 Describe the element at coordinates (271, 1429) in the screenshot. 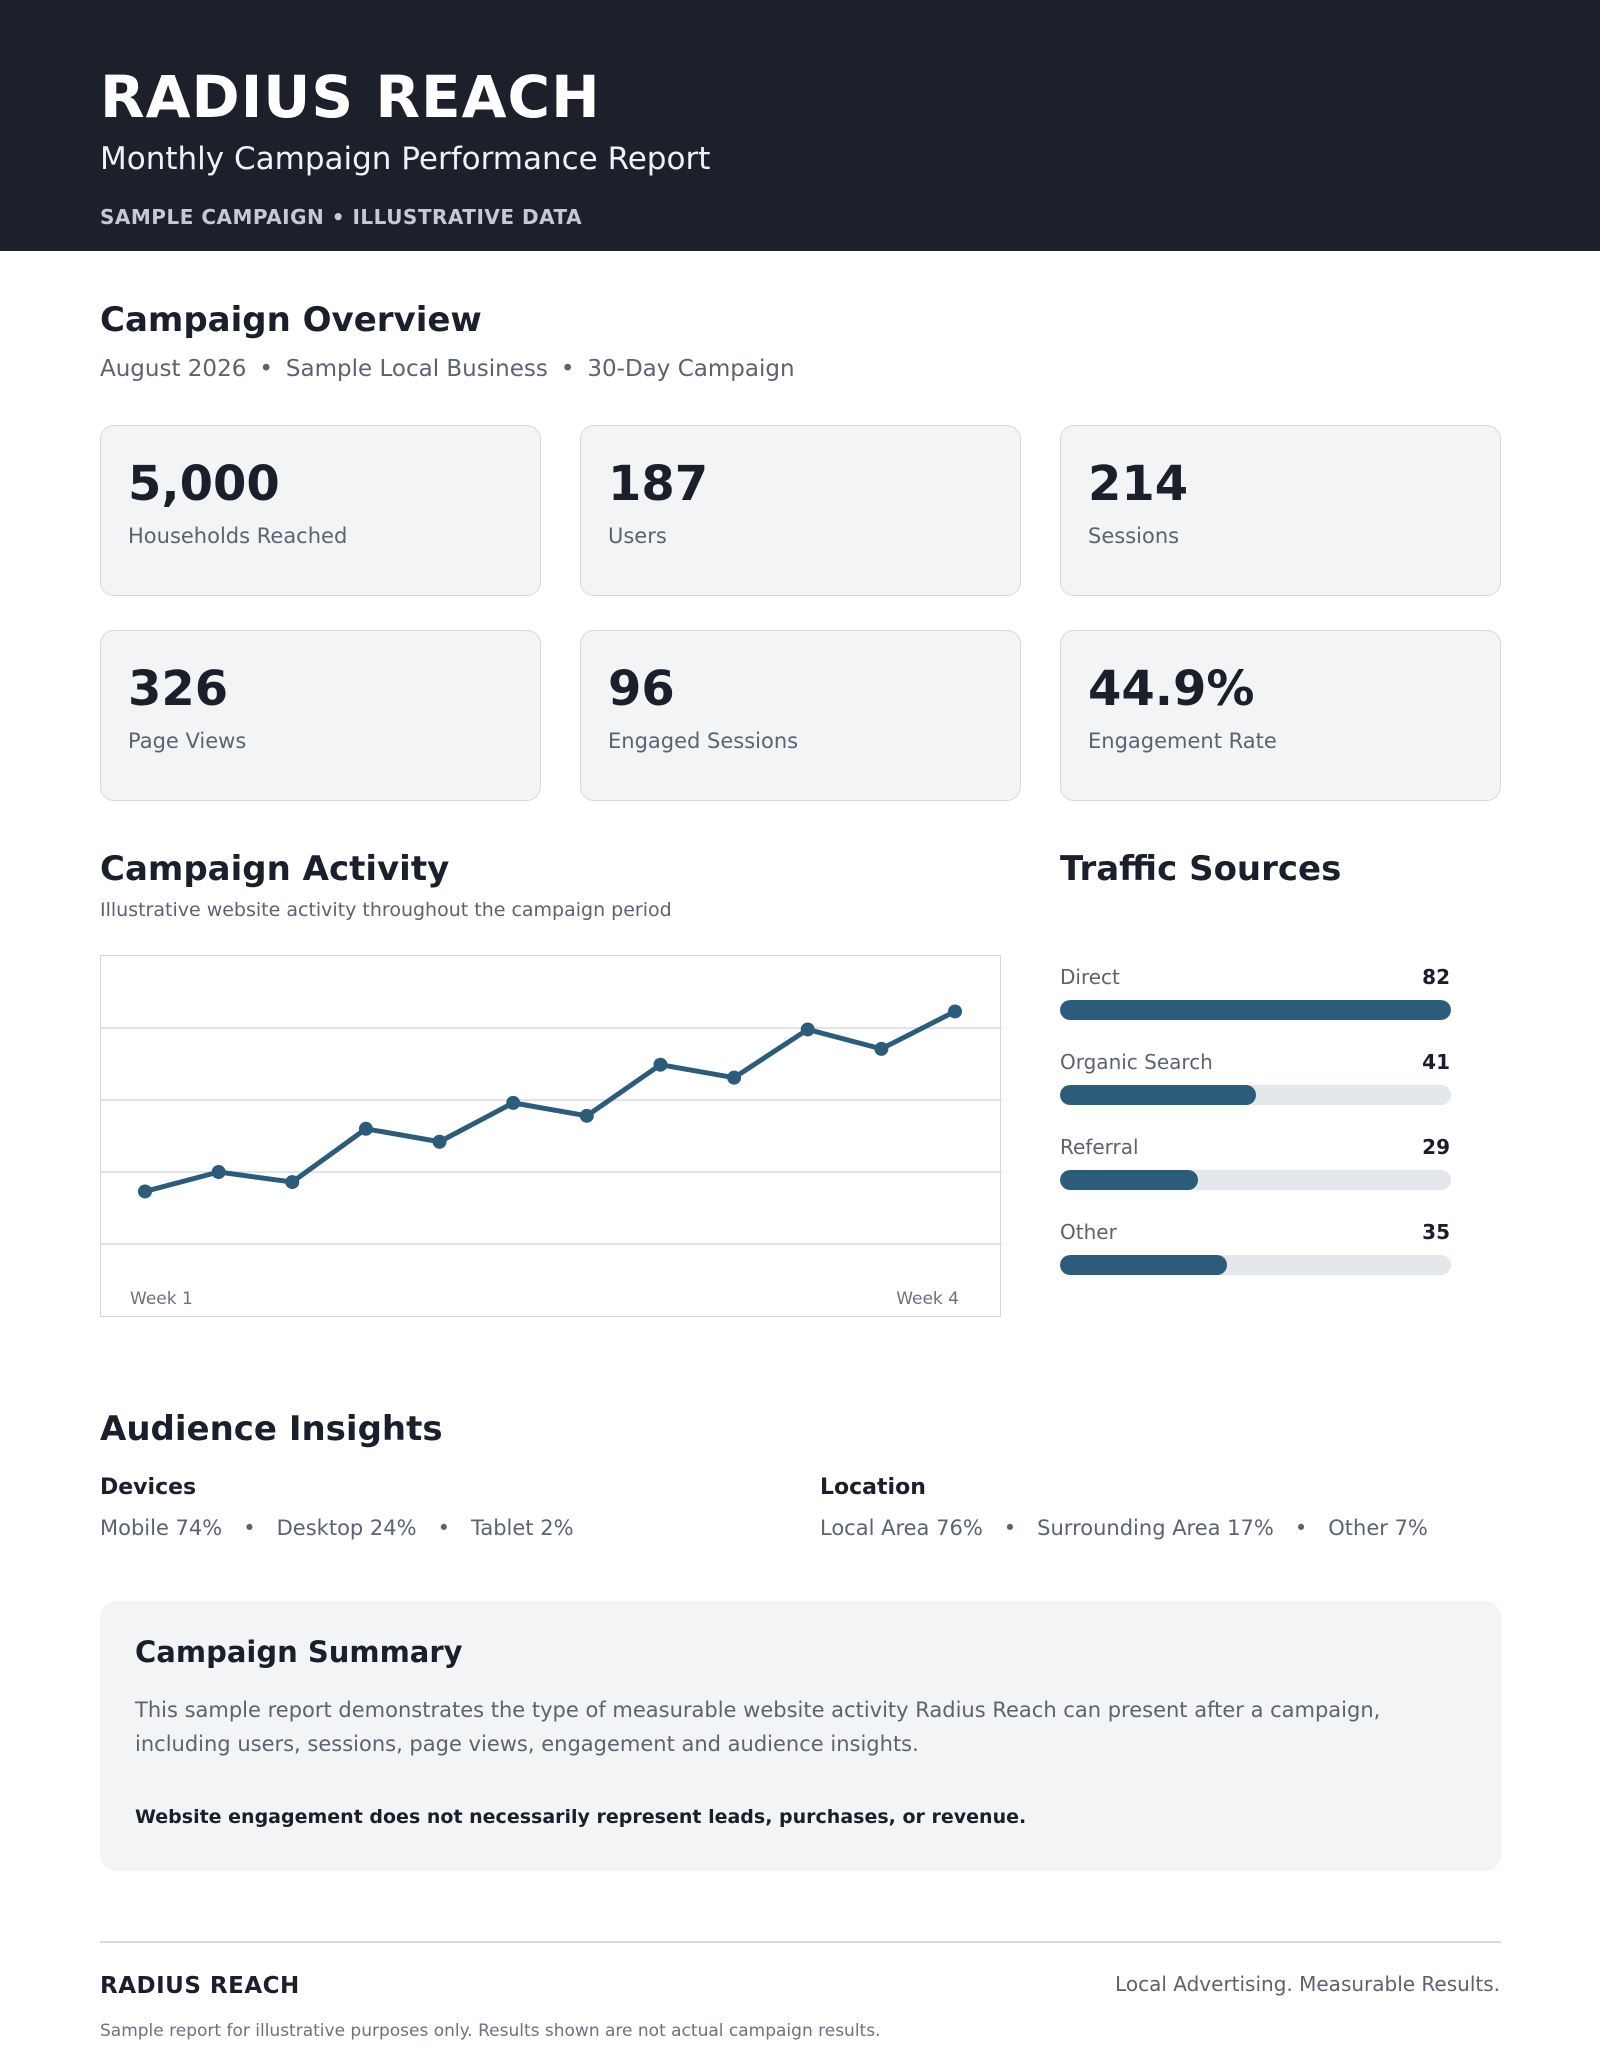

I see `audience-title: Audience Insights` at that location.